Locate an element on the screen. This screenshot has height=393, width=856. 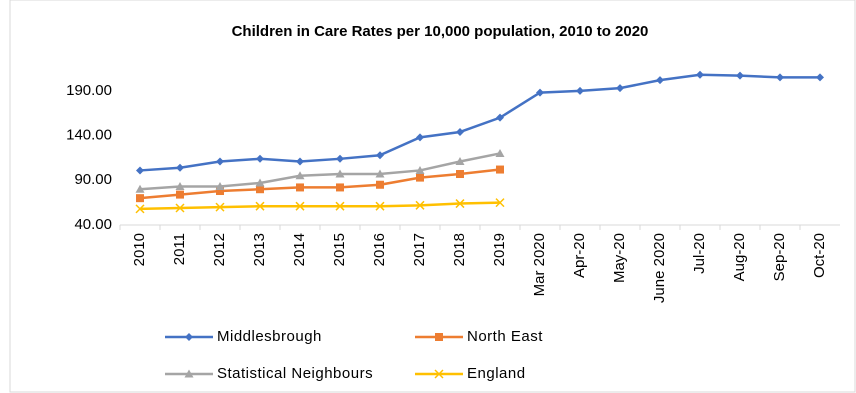
x-tick-label: 2015 is located at coordinates (339, 249).